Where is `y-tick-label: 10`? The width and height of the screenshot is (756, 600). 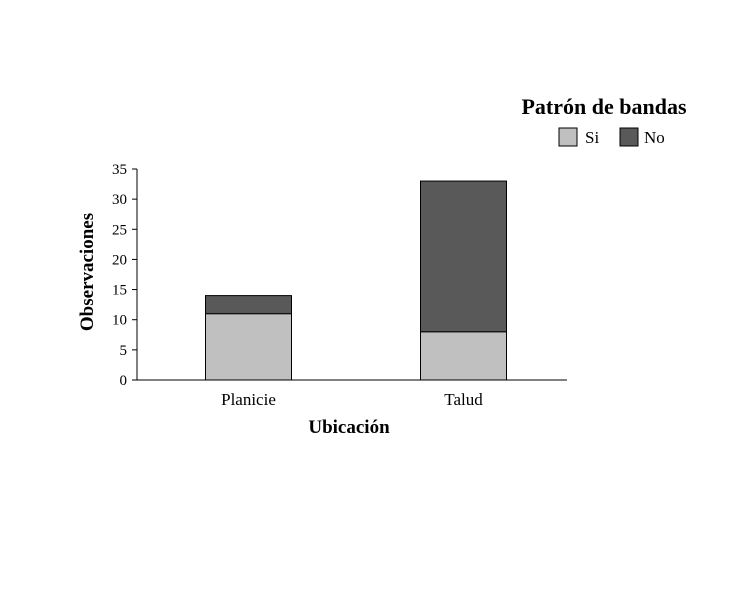 y-tick-label: 10 is located at coordinates (119, 321).